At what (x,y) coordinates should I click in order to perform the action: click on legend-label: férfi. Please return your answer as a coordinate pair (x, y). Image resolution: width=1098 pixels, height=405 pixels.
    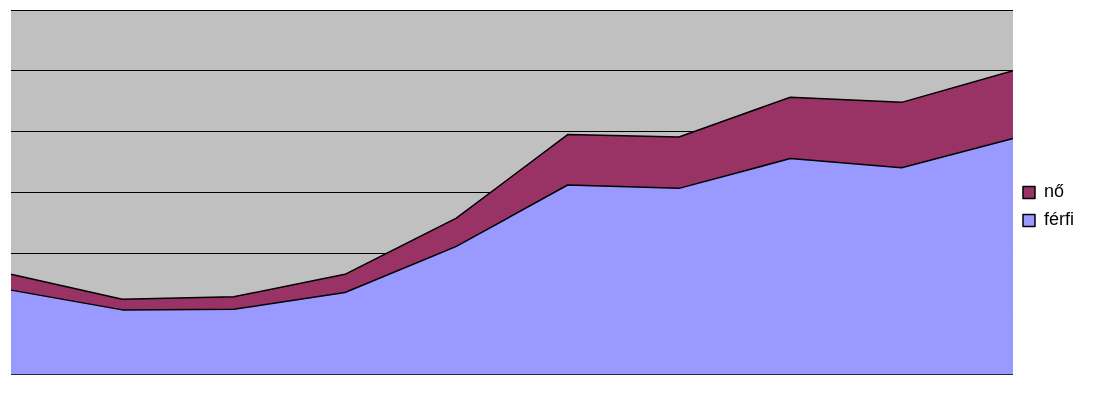
    Looking at the image, I should click on (1059, 219).